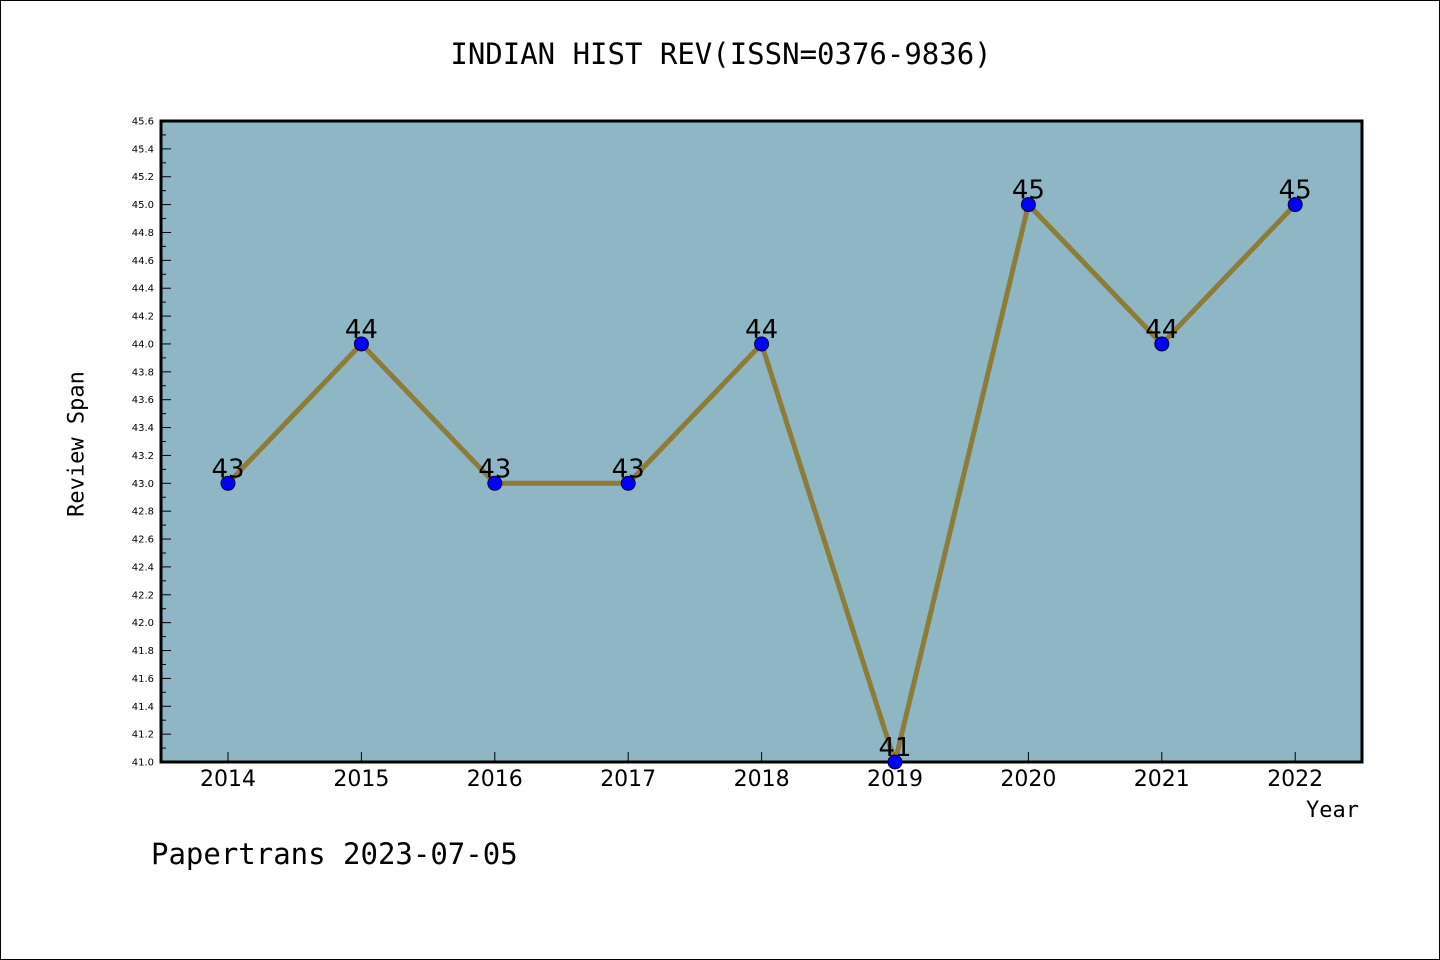  I want to click on y-tick-label: 41.2, so click(143, 735).